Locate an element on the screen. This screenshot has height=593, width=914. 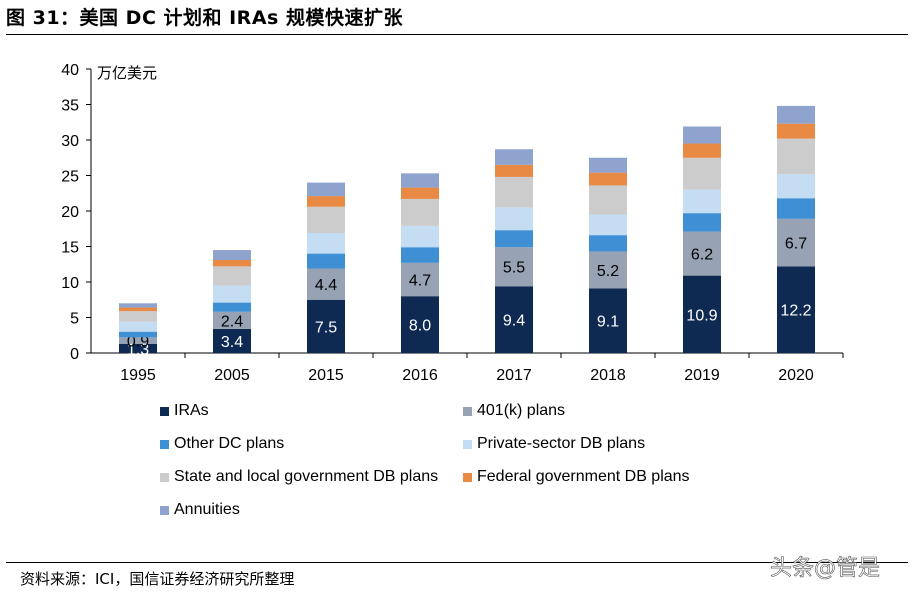
legend-item: 401(k) plans is located at coordinates (514, 411).